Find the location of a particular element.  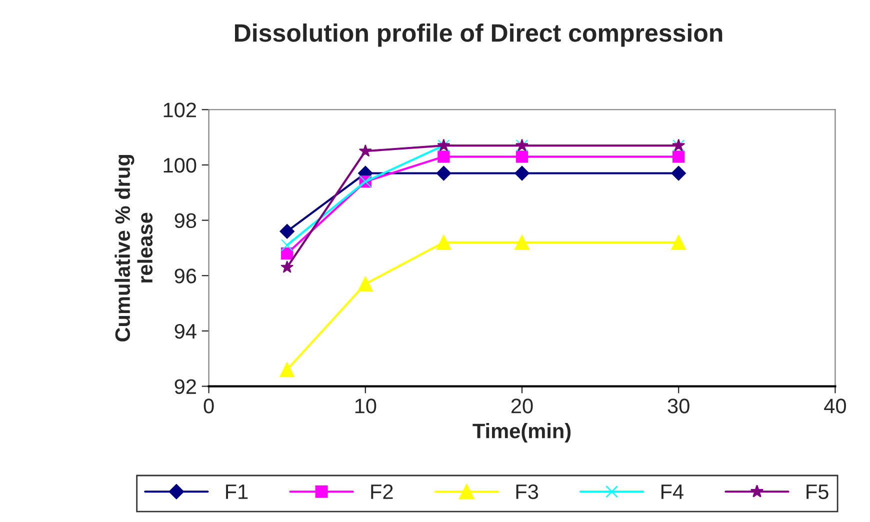

y-tick-label: 94 is located at coordinates (185, 331).